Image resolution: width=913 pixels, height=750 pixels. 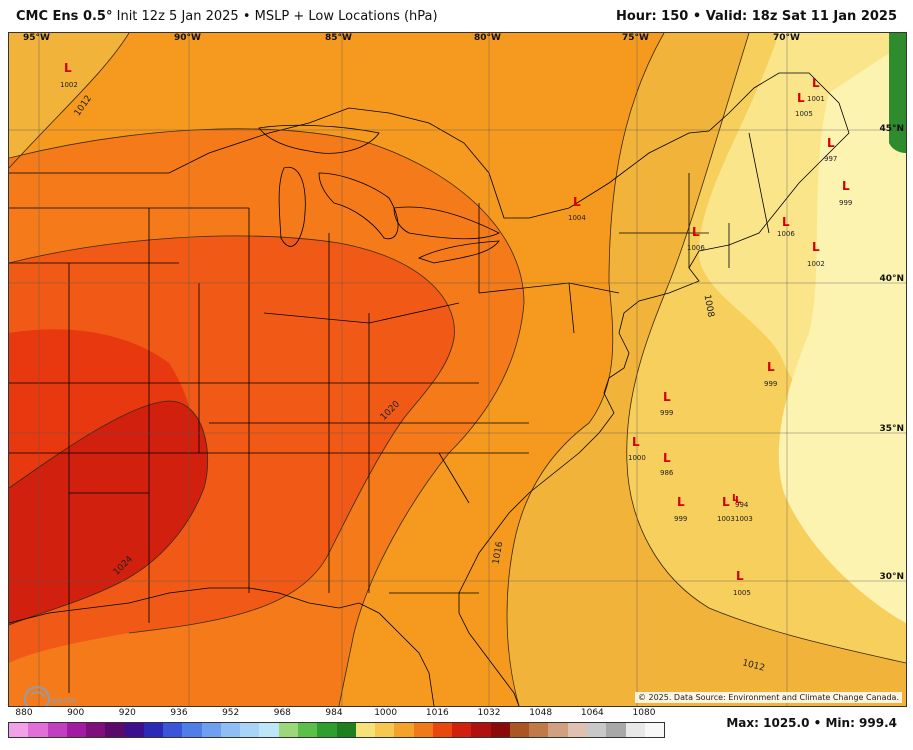 I want to click on max-min-stats: Max: 1025.0 • Min: 999.4, so click(x=811, y=723).